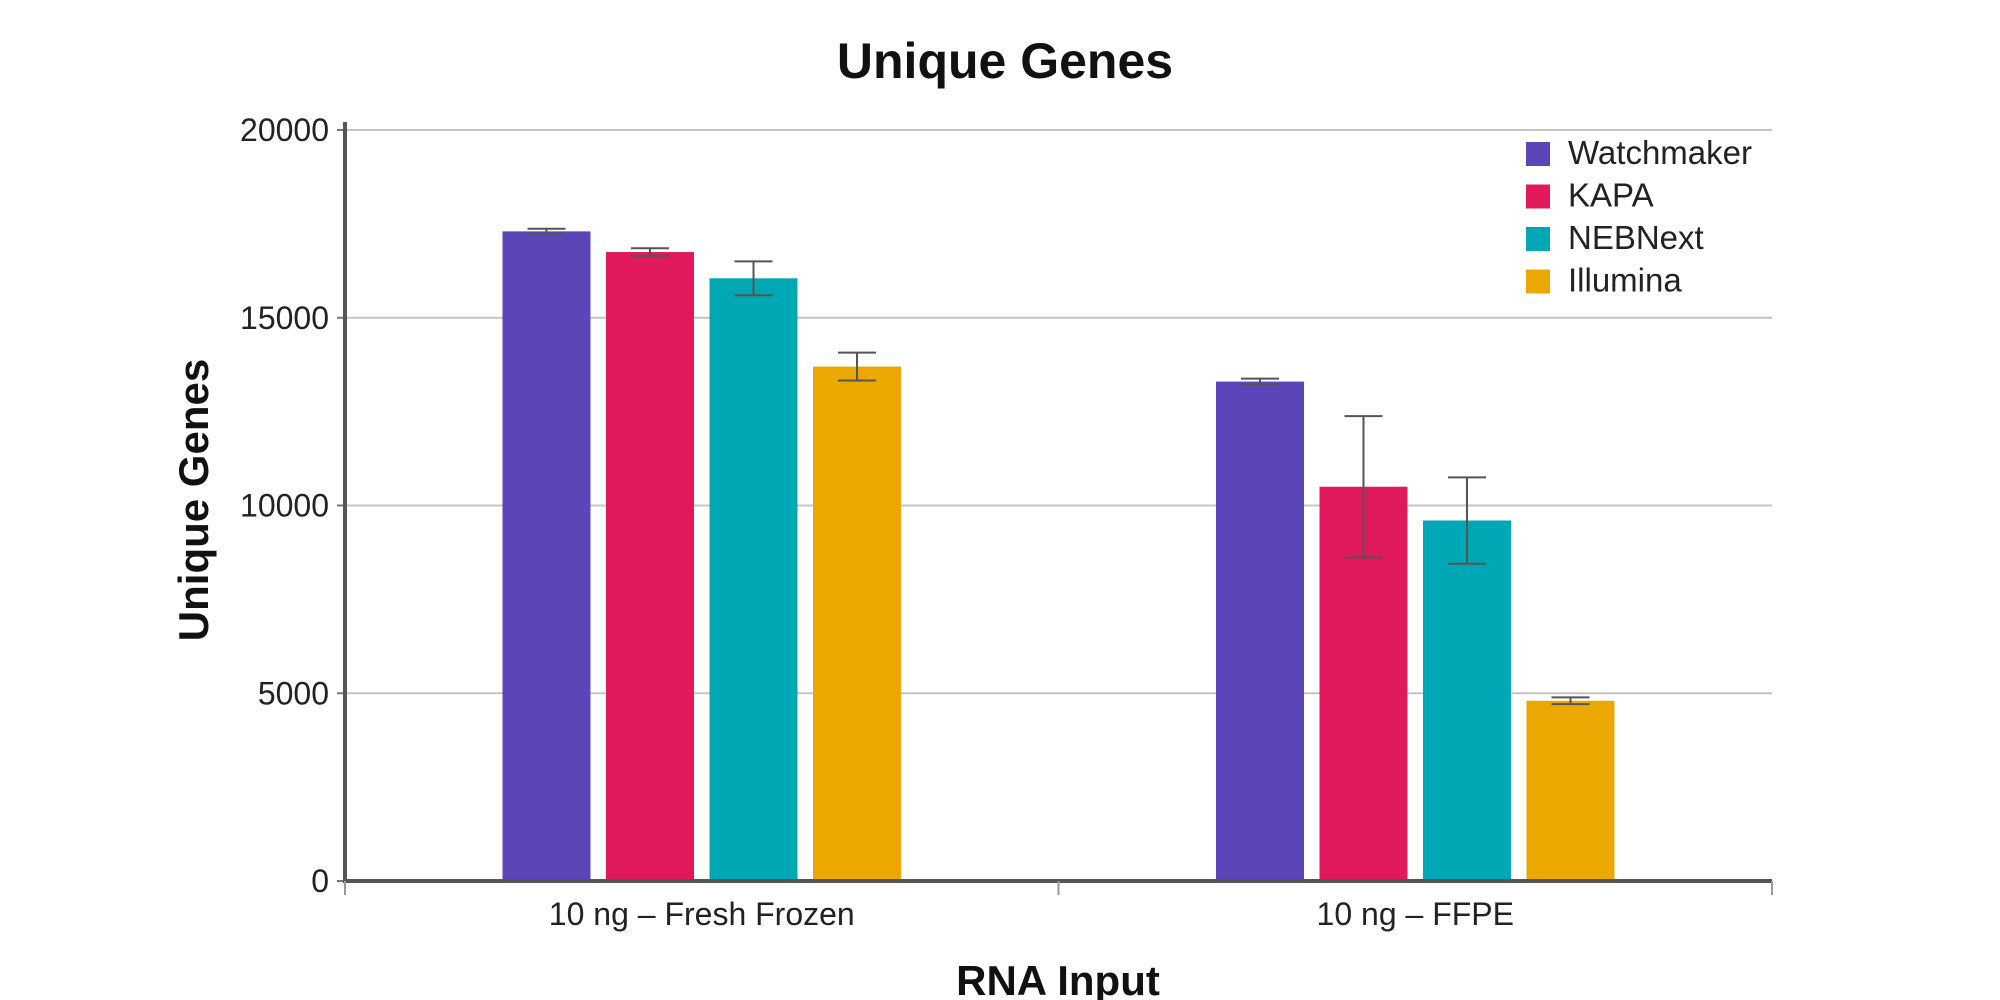 The image size is (2000, 1000). I want to click on y-tick-label: 15000, so click(284, 318).